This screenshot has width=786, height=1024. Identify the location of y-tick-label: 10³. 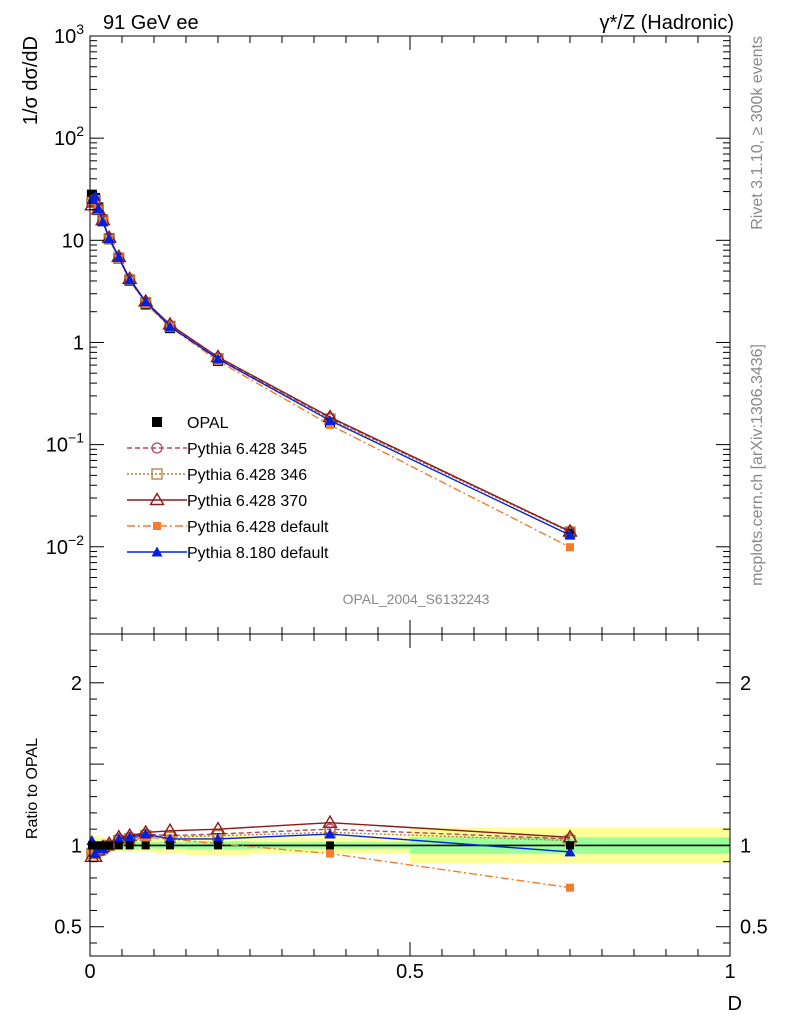
(69, 34).